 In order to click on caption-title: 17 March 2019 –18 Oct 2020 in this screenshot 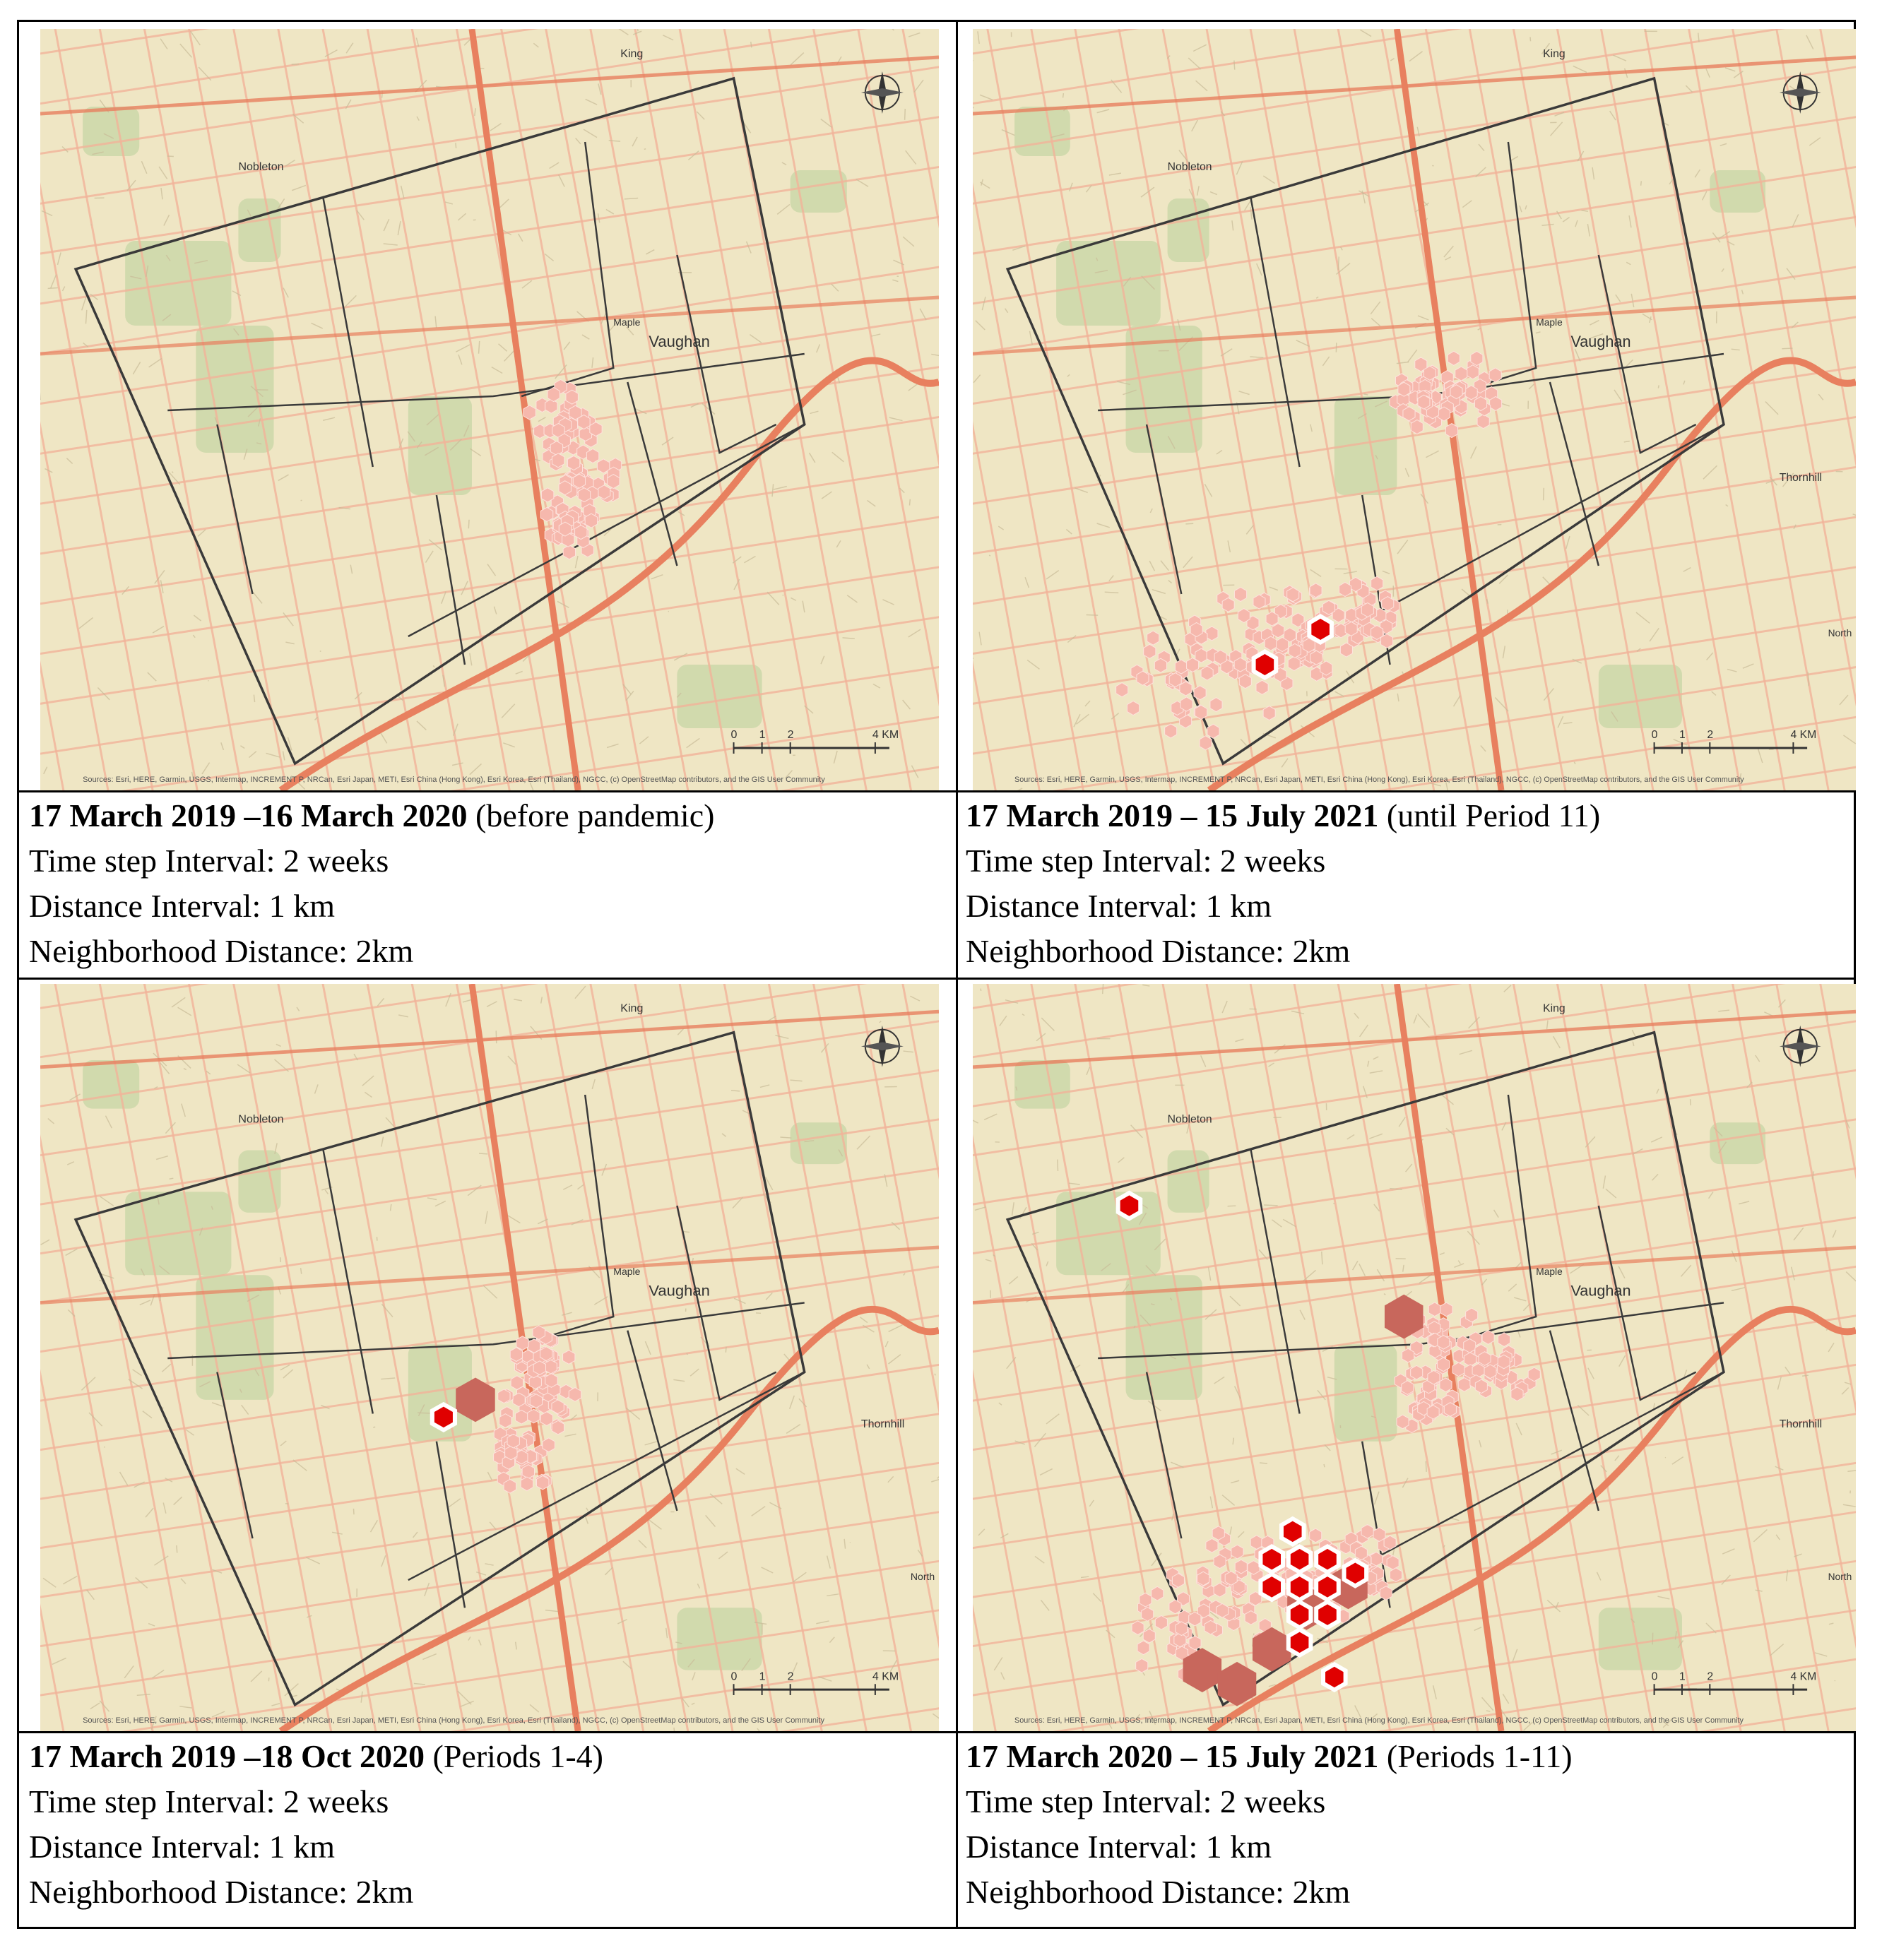, I will do `click(227, 1756)`.